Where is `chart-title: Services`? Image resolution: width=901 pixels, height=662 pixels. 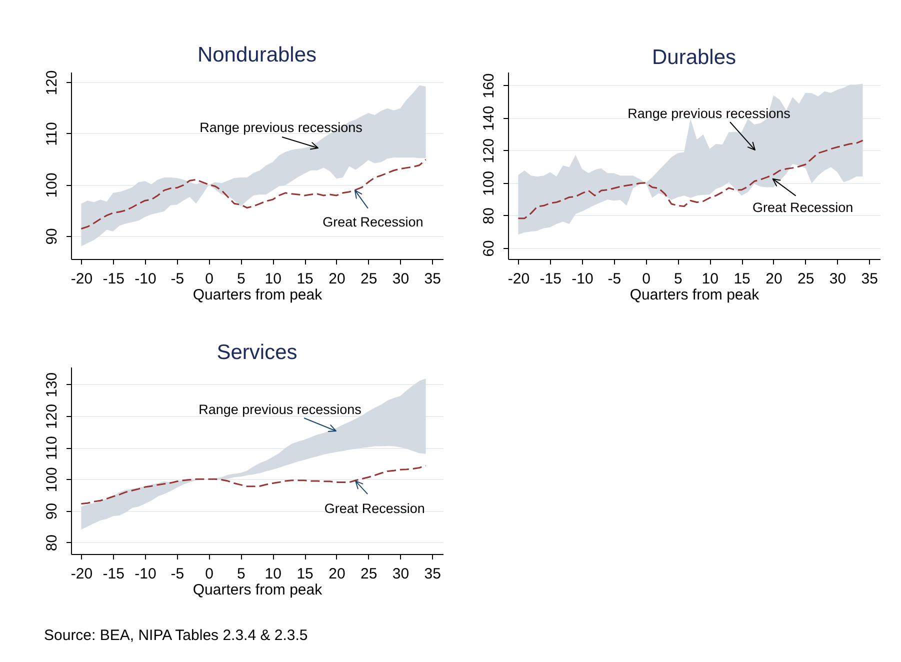
chart-title: Services is located at coordinates (257, 352).